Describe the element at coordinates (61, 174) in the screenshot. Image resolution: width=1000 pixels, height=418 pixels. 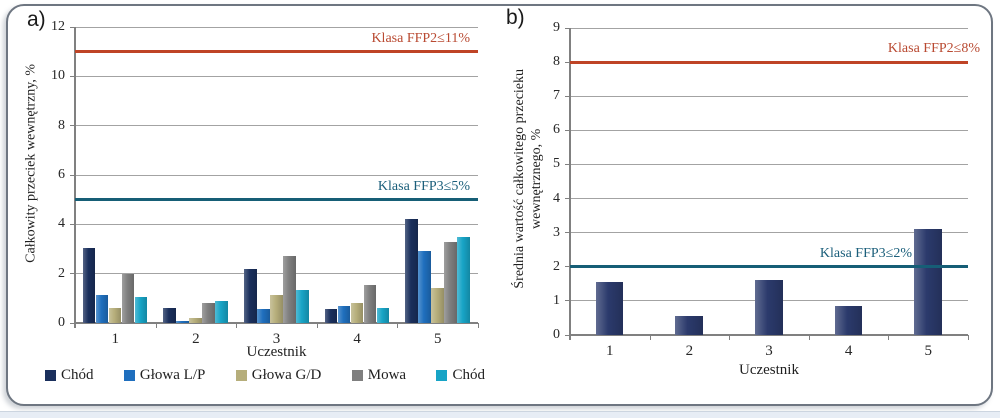
I see `y-tick-label: 6` at that location.